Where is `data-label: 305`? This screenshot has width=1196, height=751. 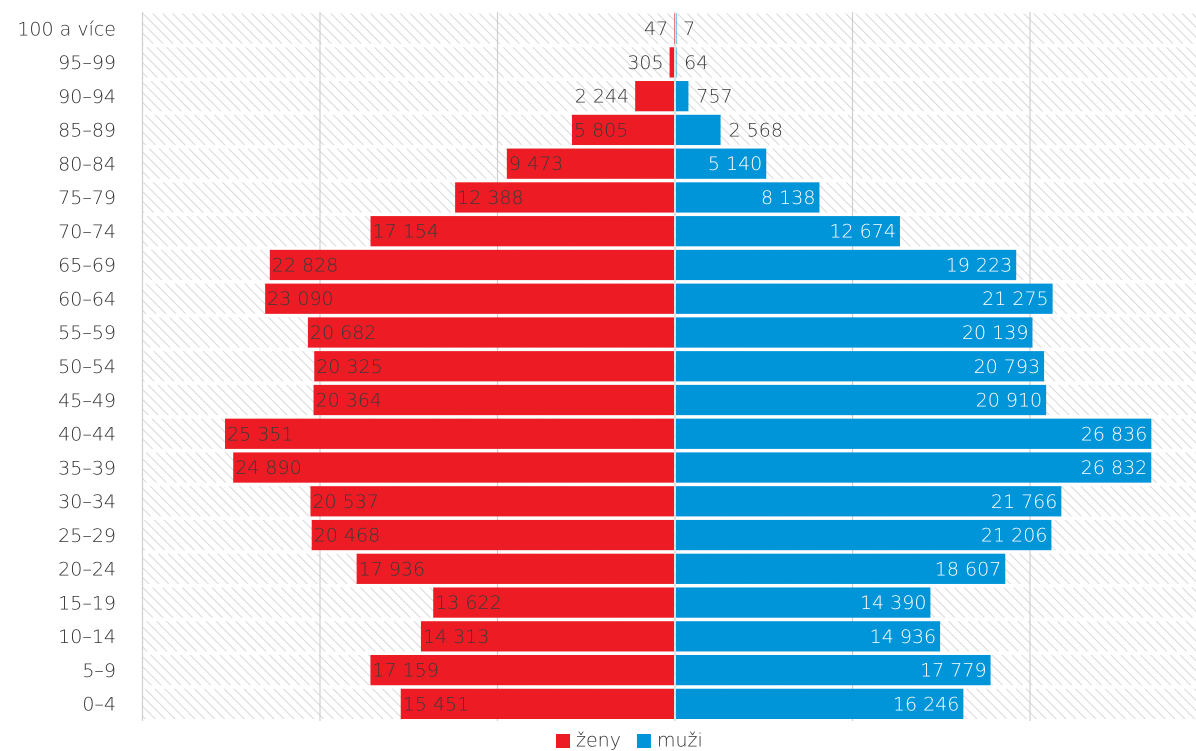 data-label: 305 is located at coordinates (645, 63).